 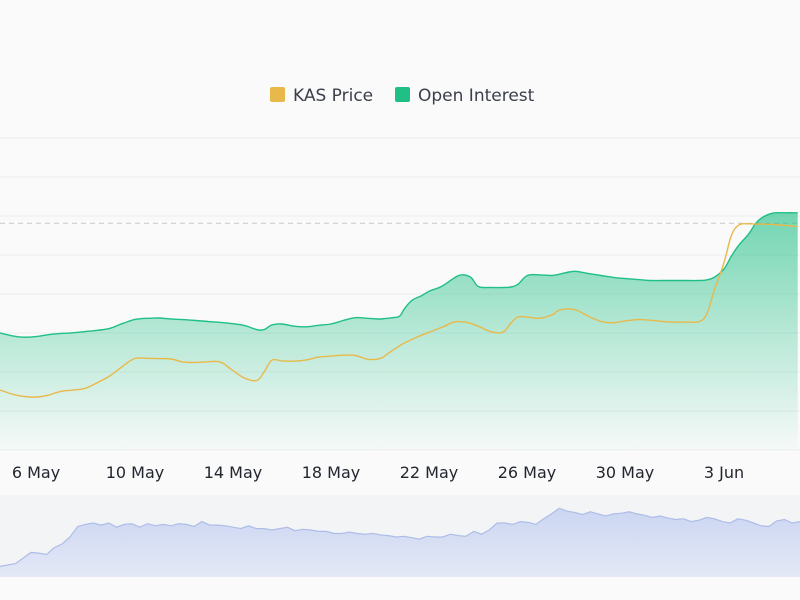 I want to click on navigator-series, so click(x=400, y=542).